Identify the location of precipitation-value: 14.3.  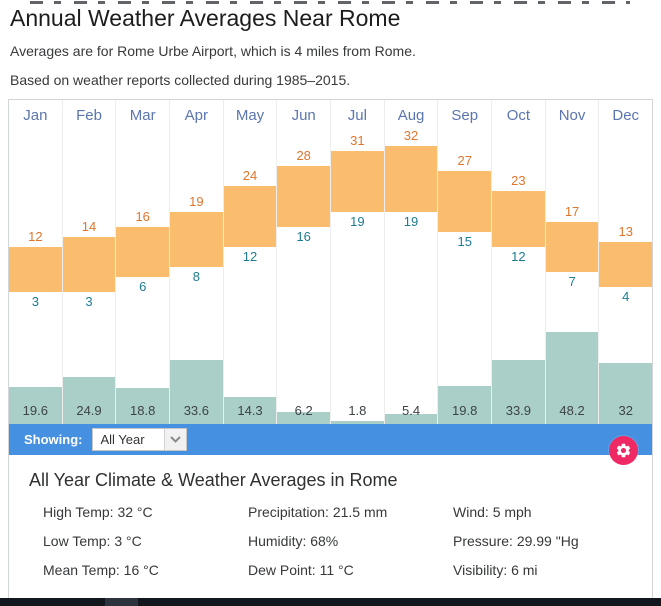
(250, 410).